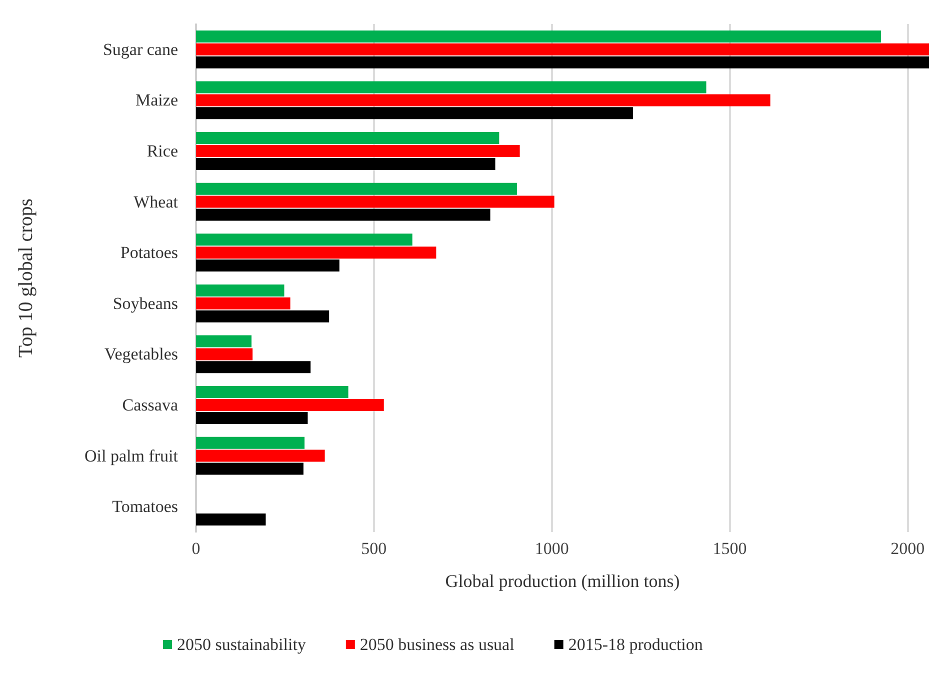 The width and height of the screenshot is (937, 690). Describe the element at coordinates (196, 548) in the screenshot. I see `x-tick-label: 0` at that location.